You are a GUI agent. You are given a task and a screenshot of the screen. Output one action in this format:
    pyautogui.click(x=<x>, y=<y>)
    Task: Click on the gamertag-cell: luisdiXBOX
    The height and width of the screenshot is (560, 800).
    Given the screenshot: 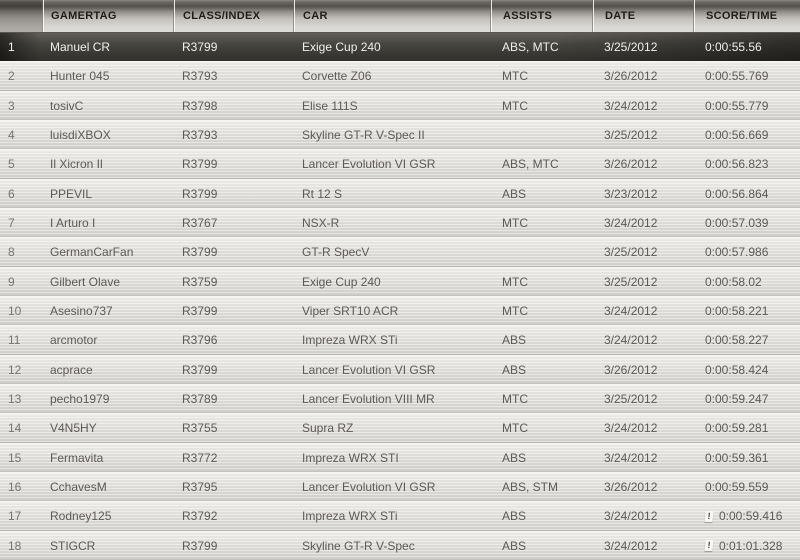 What is the action you would take?
    pyautogui.click(x=80, y=135)
    